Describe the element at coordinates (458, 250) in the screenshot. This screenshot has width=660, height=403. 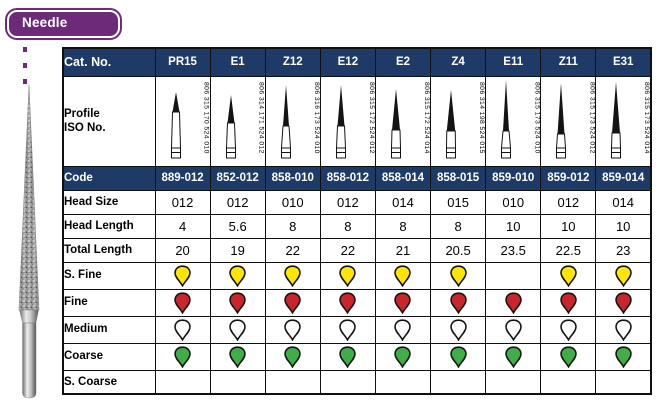
I see `spec-cell: 20.5` at that location.